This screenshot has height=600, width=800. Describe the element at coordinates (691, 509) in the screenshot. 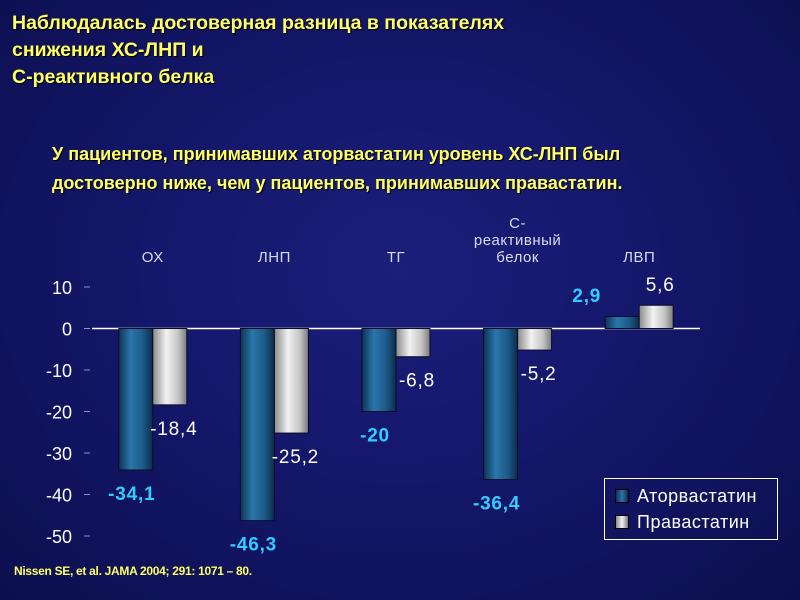

I see `chart-legend: Аторвастатин Правастатин` at that location.